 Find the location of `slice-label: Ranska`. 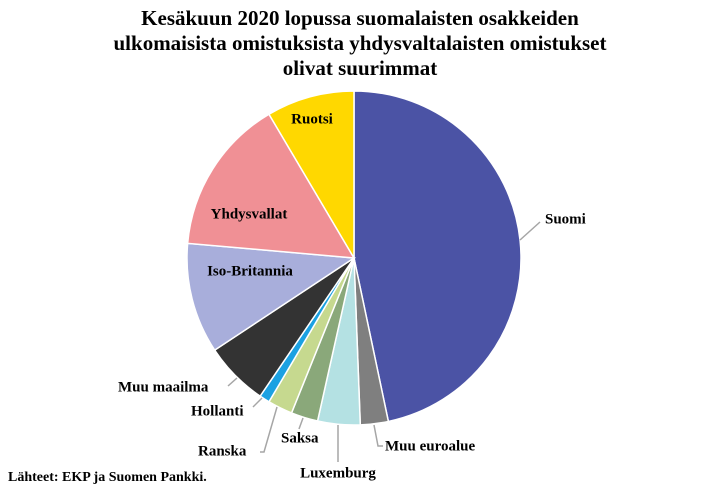

slice-label: Ranska is located at coordinates (222, 451).